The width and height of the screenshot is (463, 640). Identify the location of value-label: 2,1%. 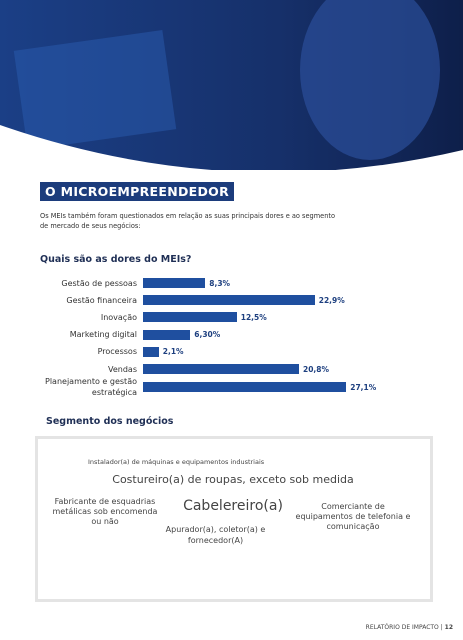
(173, 352).